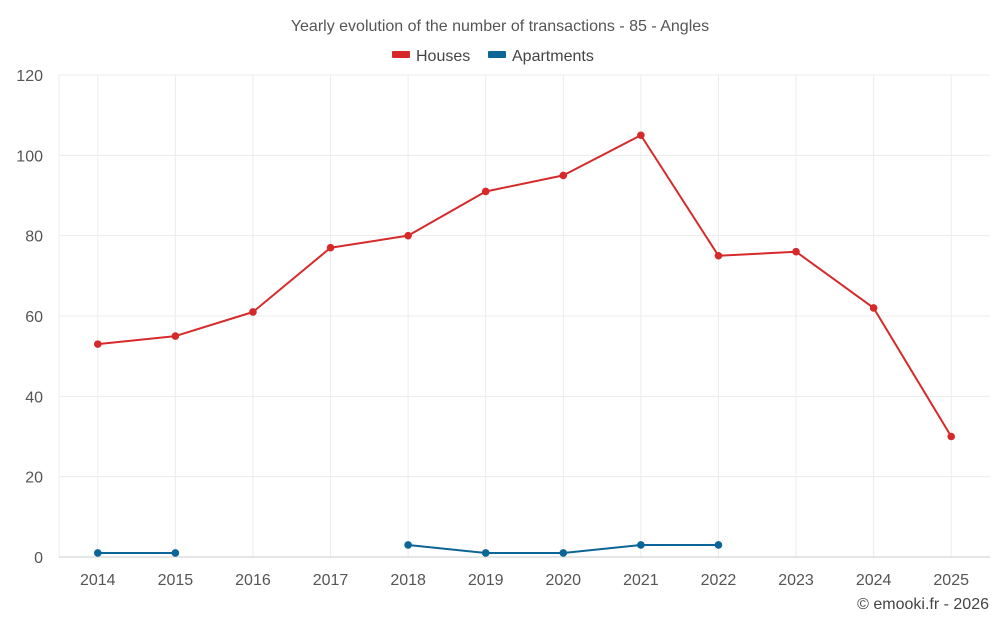 This screenshot has height=625, width=1000. What do you see at coordinates (176, 580) in the screenshot?
I see `x-tick-label: 2015` at bounding box center [176, 580].